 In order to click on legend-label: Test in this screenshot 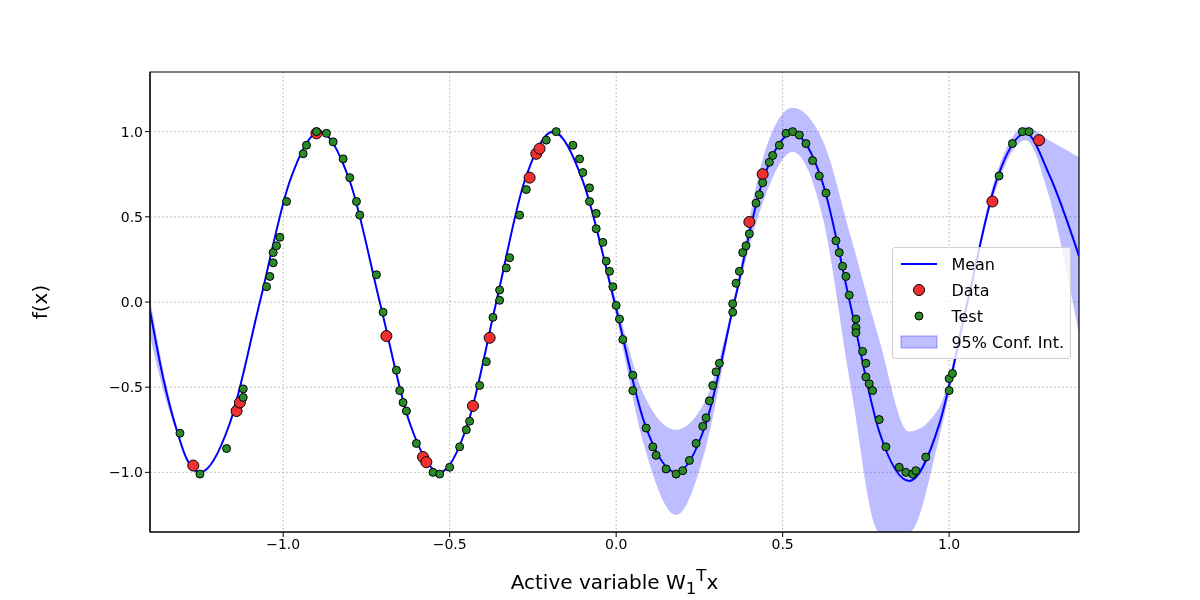, I will do `click(967, 316)`.